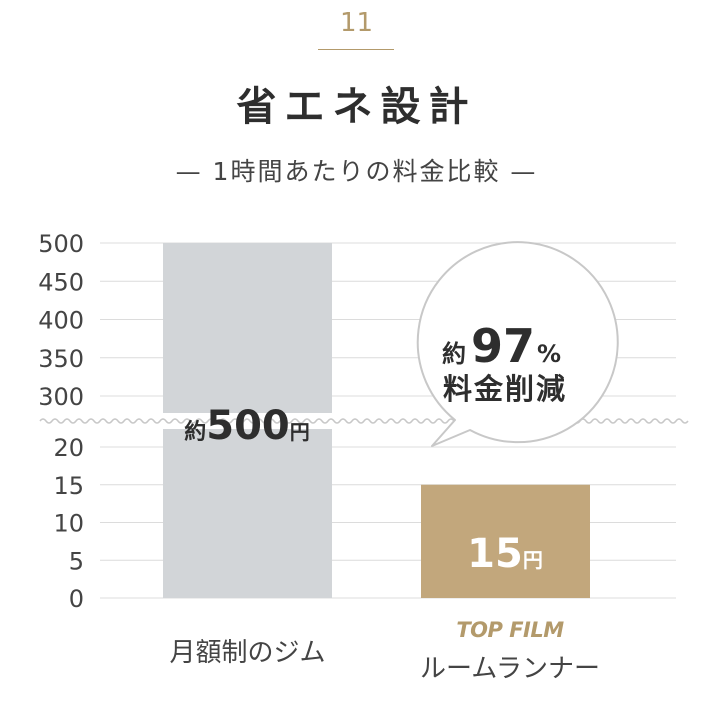 The width and height of the screenshot is (713, 713). Describe the element at coordinates (510, 630) in the screenshot. I see `brand-logo: TOP FILM` at that location.